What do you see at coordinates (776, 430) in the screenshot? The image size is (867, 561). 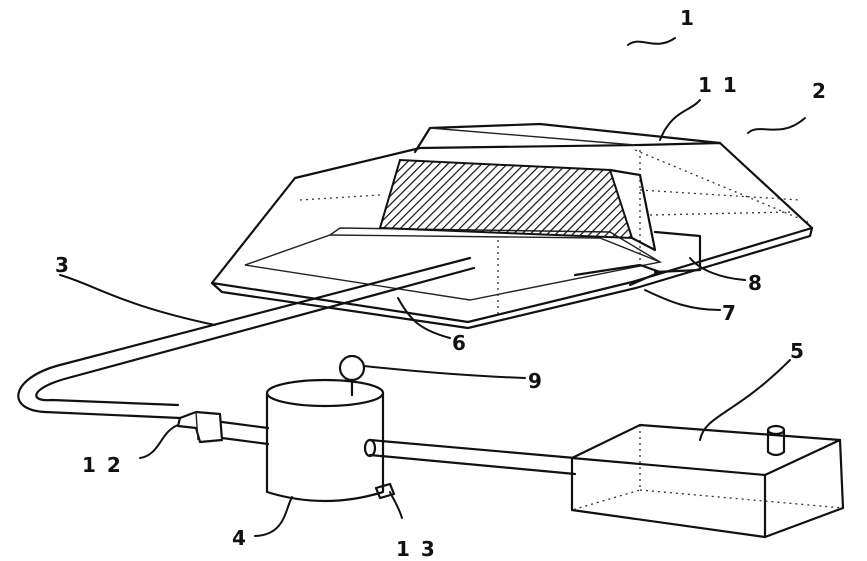 I see `container-spout-top` at bounding box center [776, 430].